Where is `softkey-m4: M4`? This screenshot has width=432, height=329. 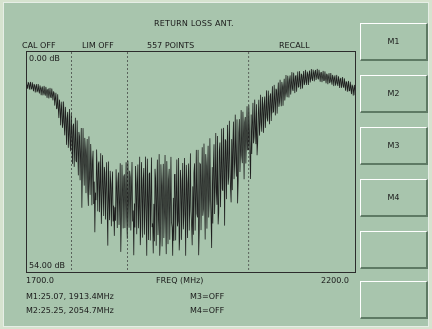
softkey-m4: M4 is located at coordinates (394, 198).